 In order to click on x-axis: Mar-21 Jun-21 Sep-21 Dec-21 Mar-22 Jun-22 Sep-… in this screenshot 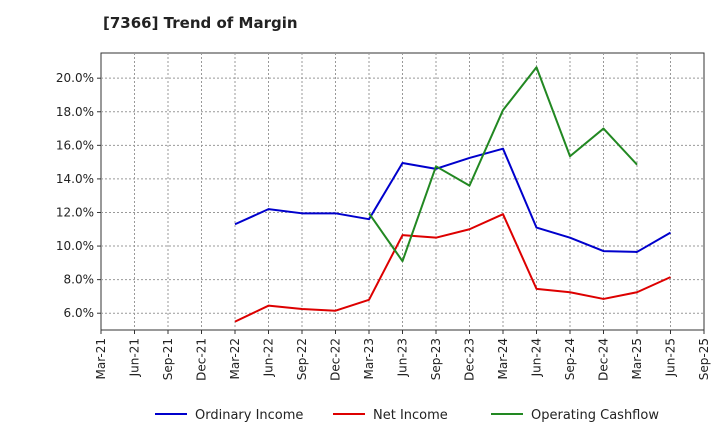, I will do `click(402, 355)`.